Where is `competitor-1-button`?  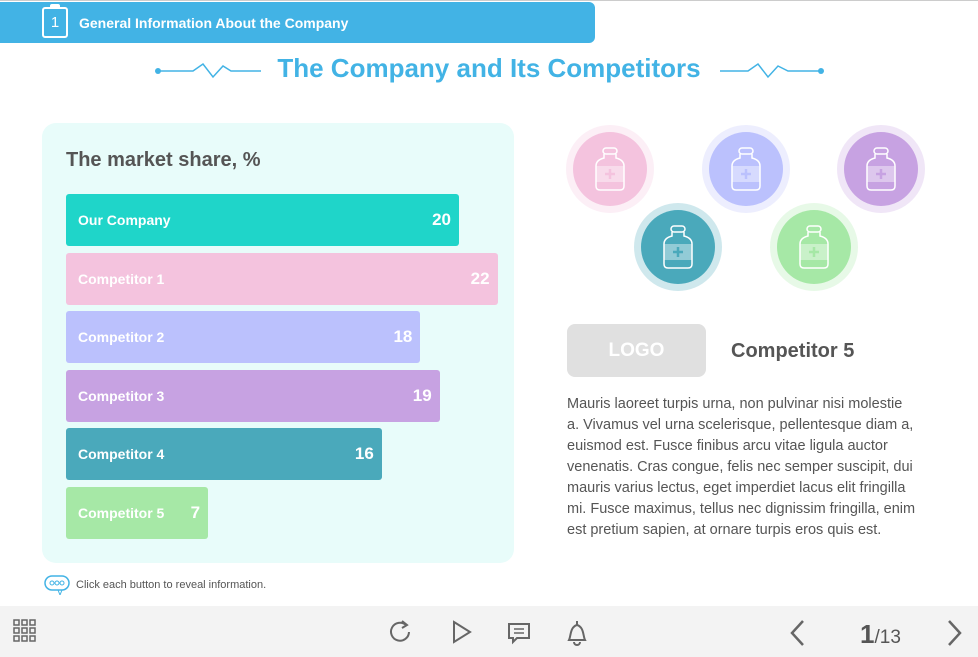
competitor-1-button is located at coordinates (610, 169).